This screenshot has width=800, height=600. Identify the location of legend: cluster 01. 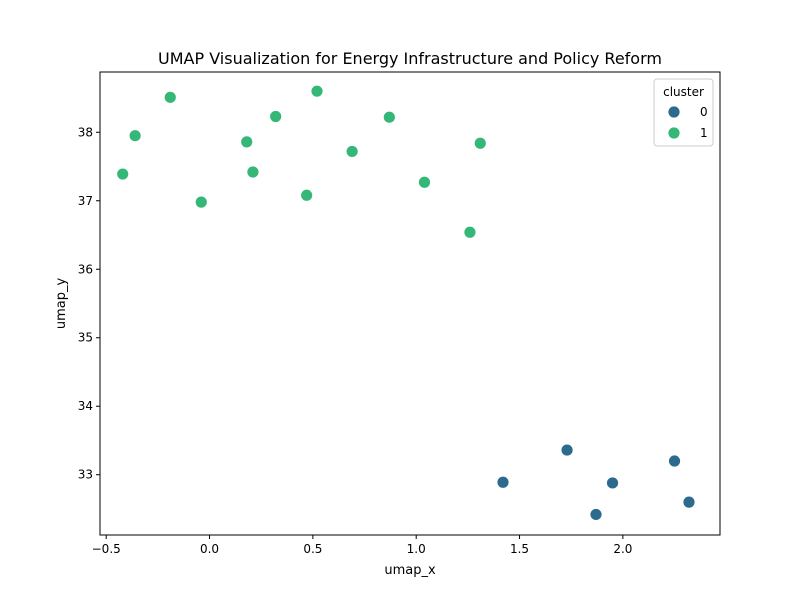
(683, 112).